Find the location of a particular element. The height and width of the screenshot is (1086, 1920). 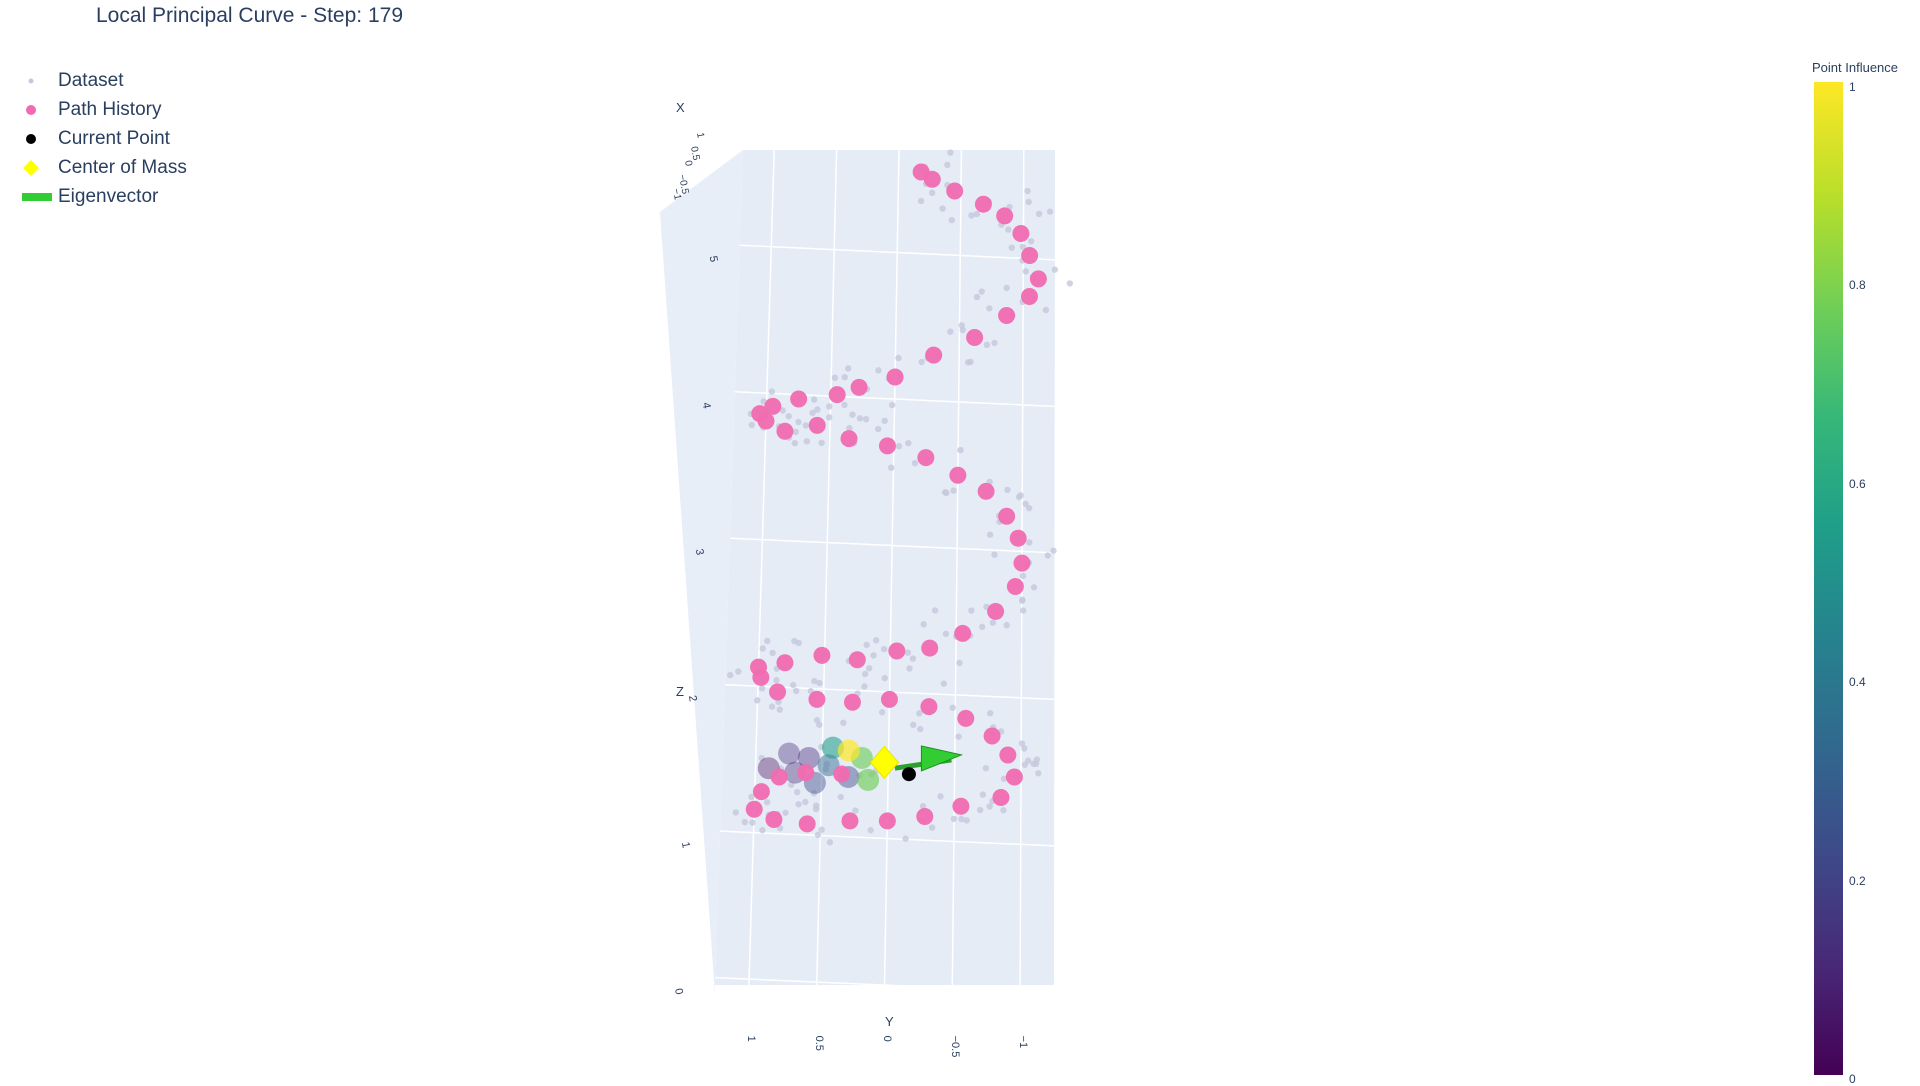

center-of-mass-marker is located at coordinates (884, 762).